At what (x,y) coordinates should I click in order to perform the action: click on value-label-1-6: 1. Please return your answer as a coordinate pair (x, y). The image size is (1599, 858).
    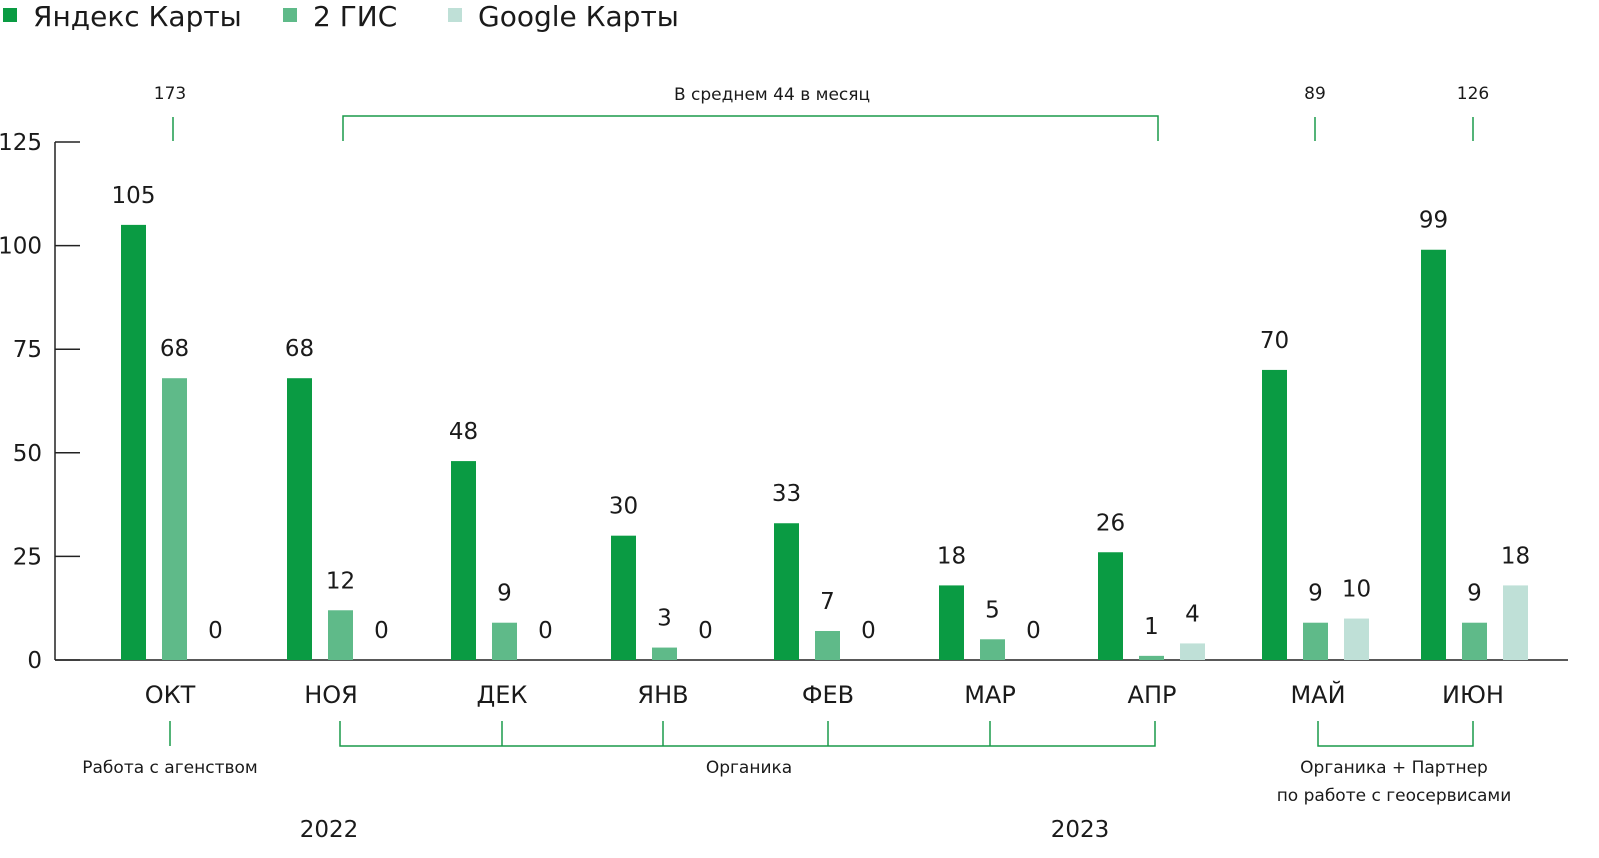
    Looking at the image, I should click on (1151, 627).